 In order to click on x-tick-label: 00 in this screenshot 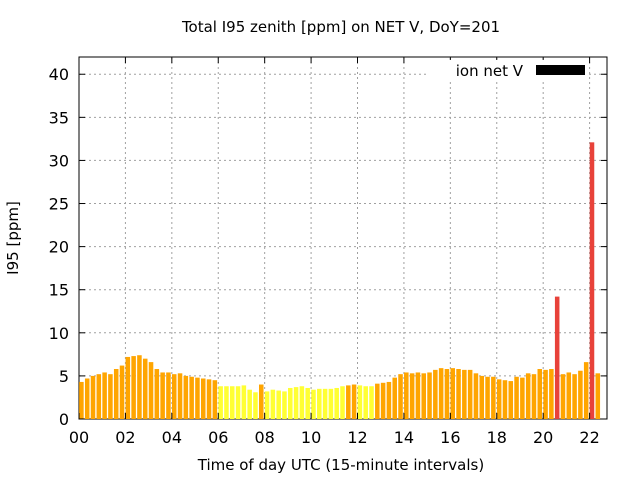, I will do `click(79, 437)`.